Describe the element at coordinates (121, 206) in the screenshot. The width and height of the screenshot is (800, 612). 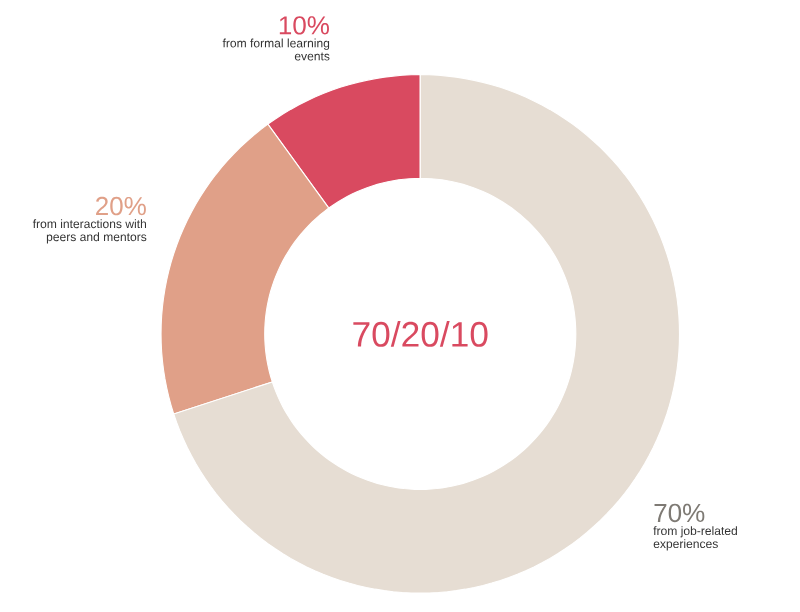
I see `data-label: 20%` at that location.